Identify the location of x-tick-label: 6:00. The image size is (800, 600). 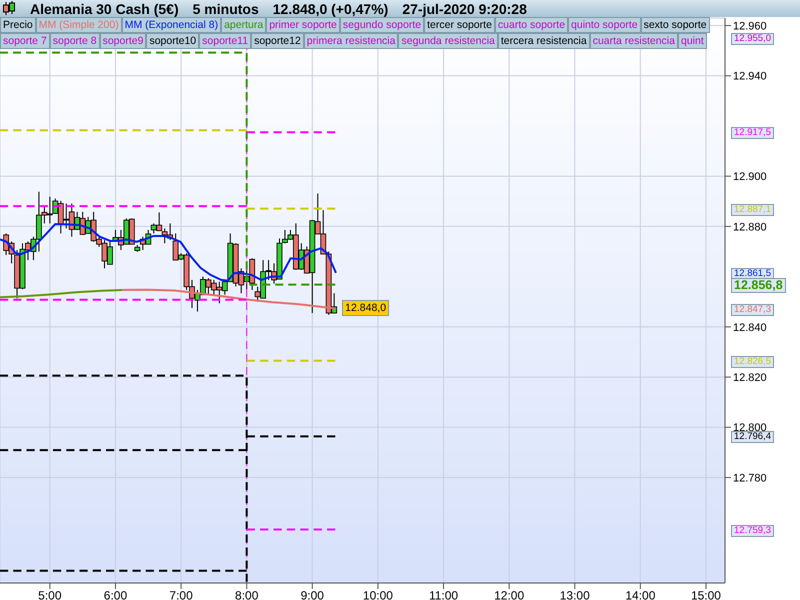
(116, 594).